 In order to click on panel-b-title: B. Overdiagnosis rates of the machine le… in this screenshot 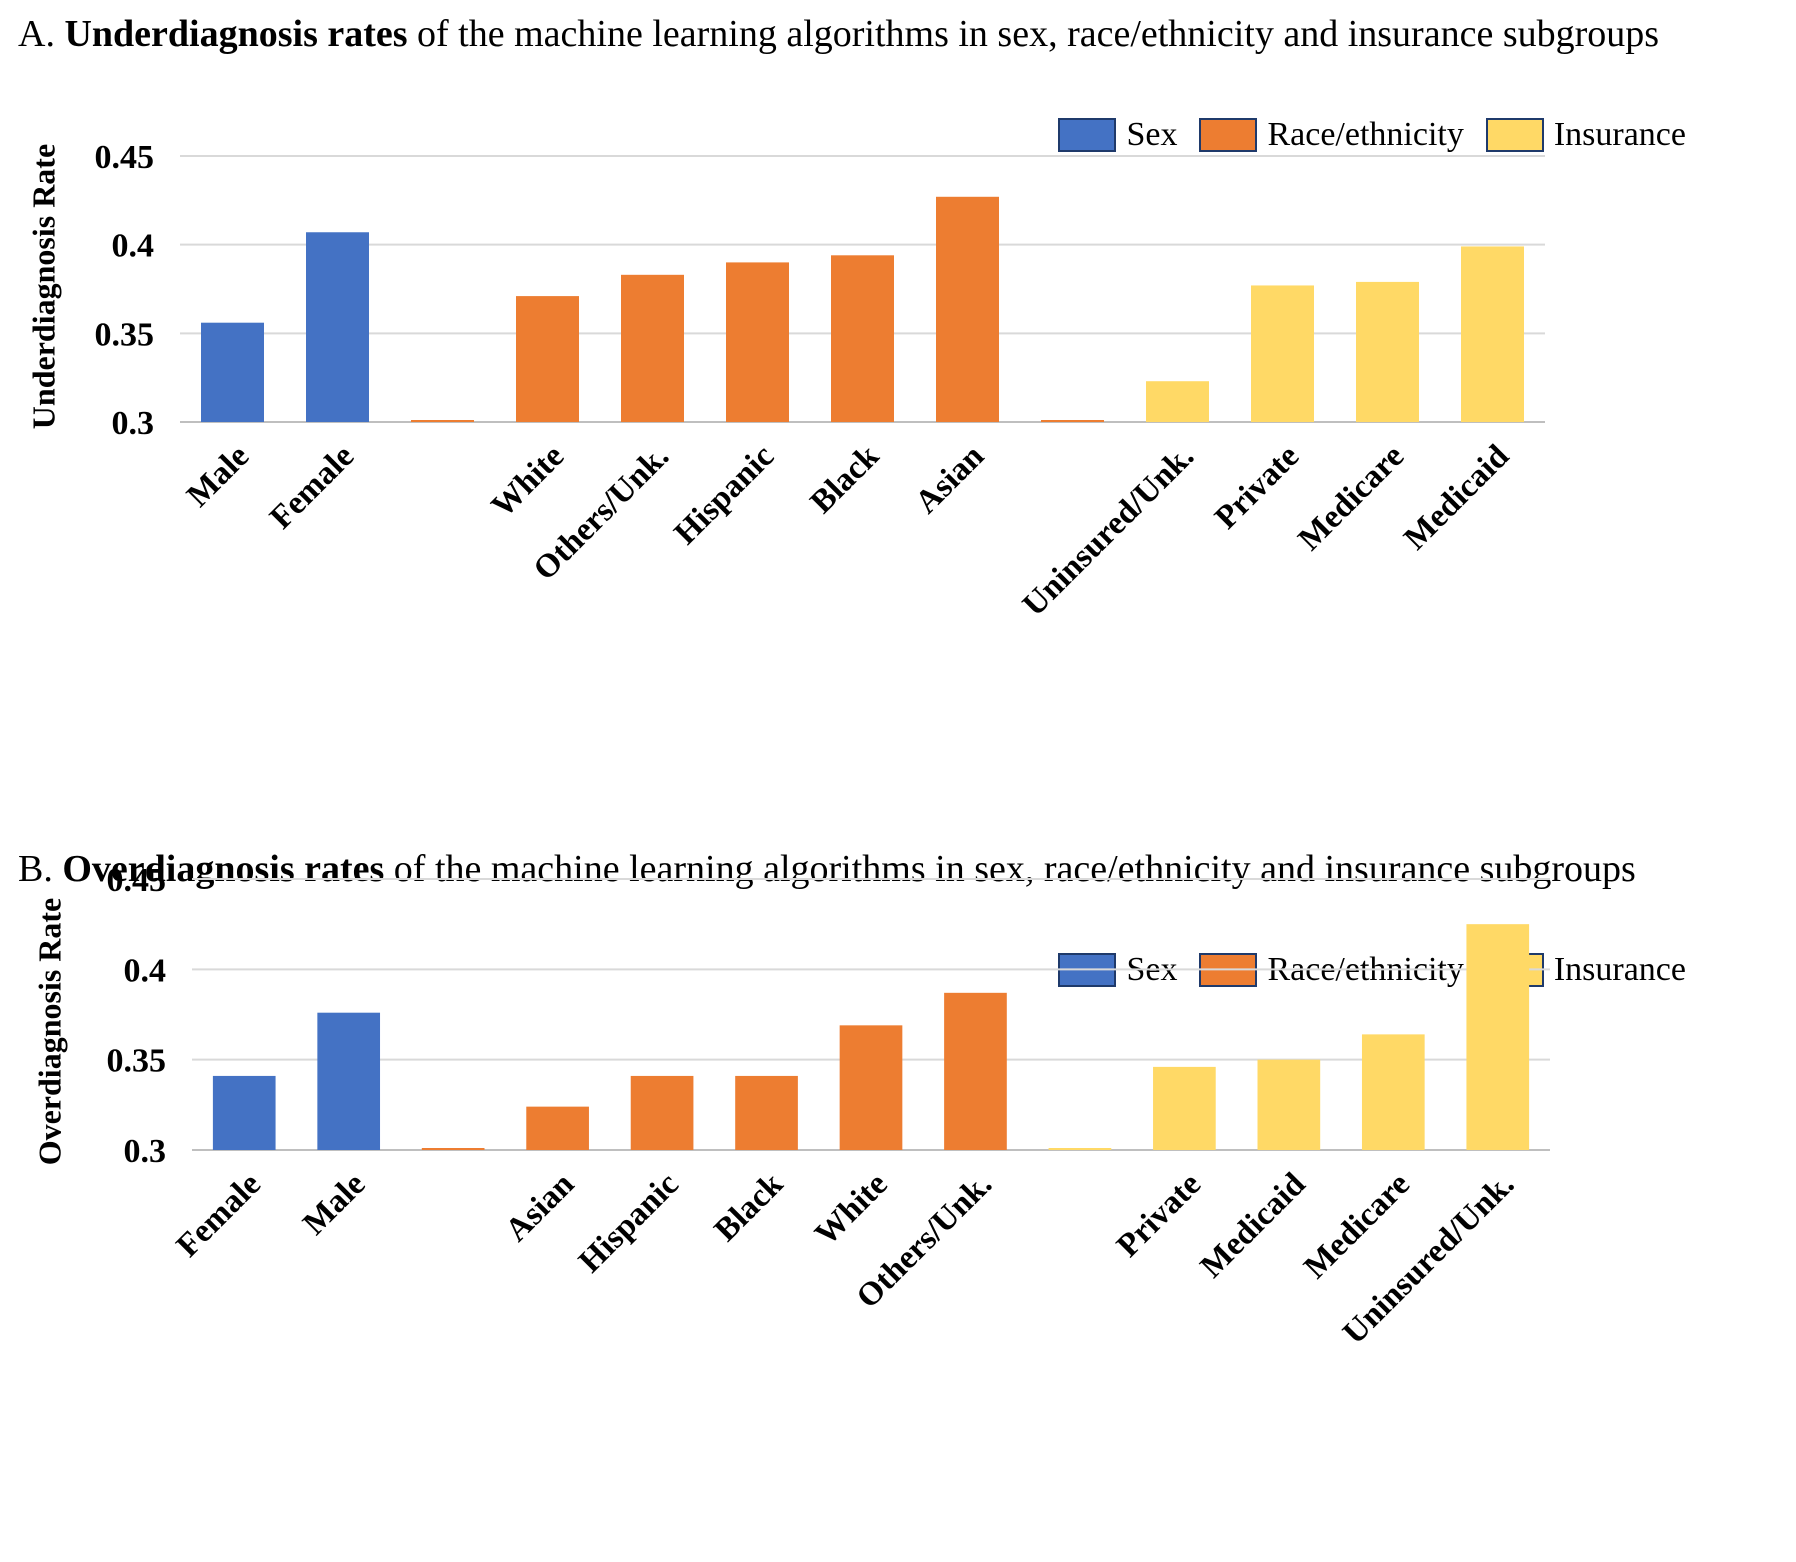, I will do `click(898, 869)`.